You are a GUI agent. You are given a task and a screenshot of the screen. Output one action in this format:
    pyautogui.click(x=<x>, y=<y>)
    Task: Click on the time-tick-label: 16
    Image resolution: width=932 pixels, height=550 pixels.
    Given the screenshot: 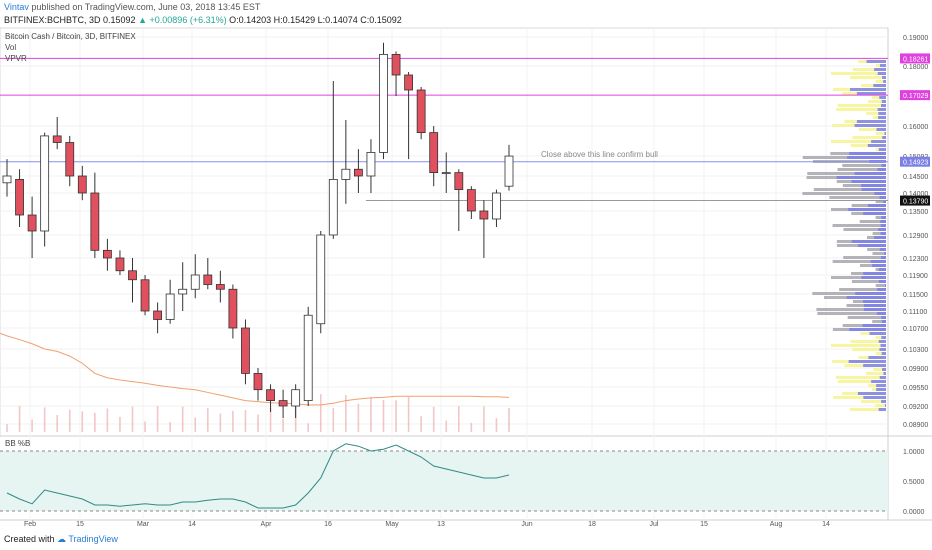 What is the action you would take?
    pyautogui.click(x=328, y=524)
    